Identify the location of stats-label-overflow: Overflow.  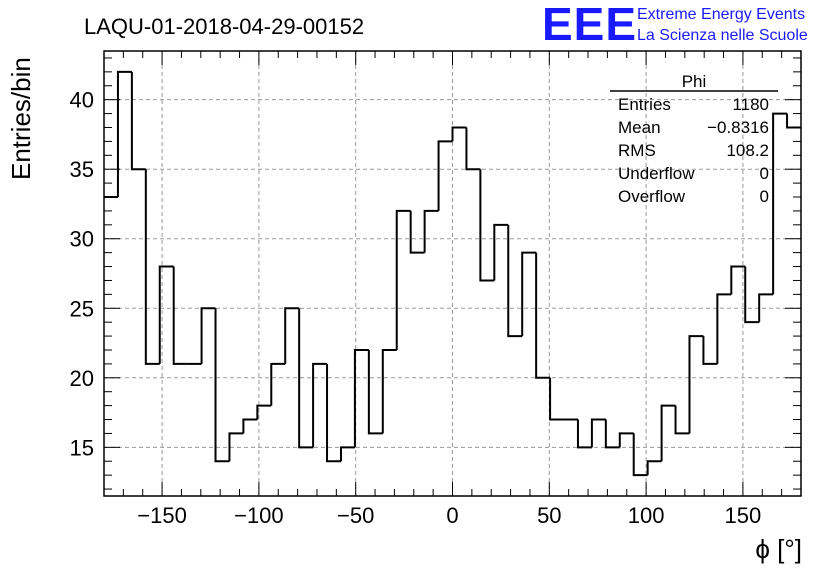
(652, 196).